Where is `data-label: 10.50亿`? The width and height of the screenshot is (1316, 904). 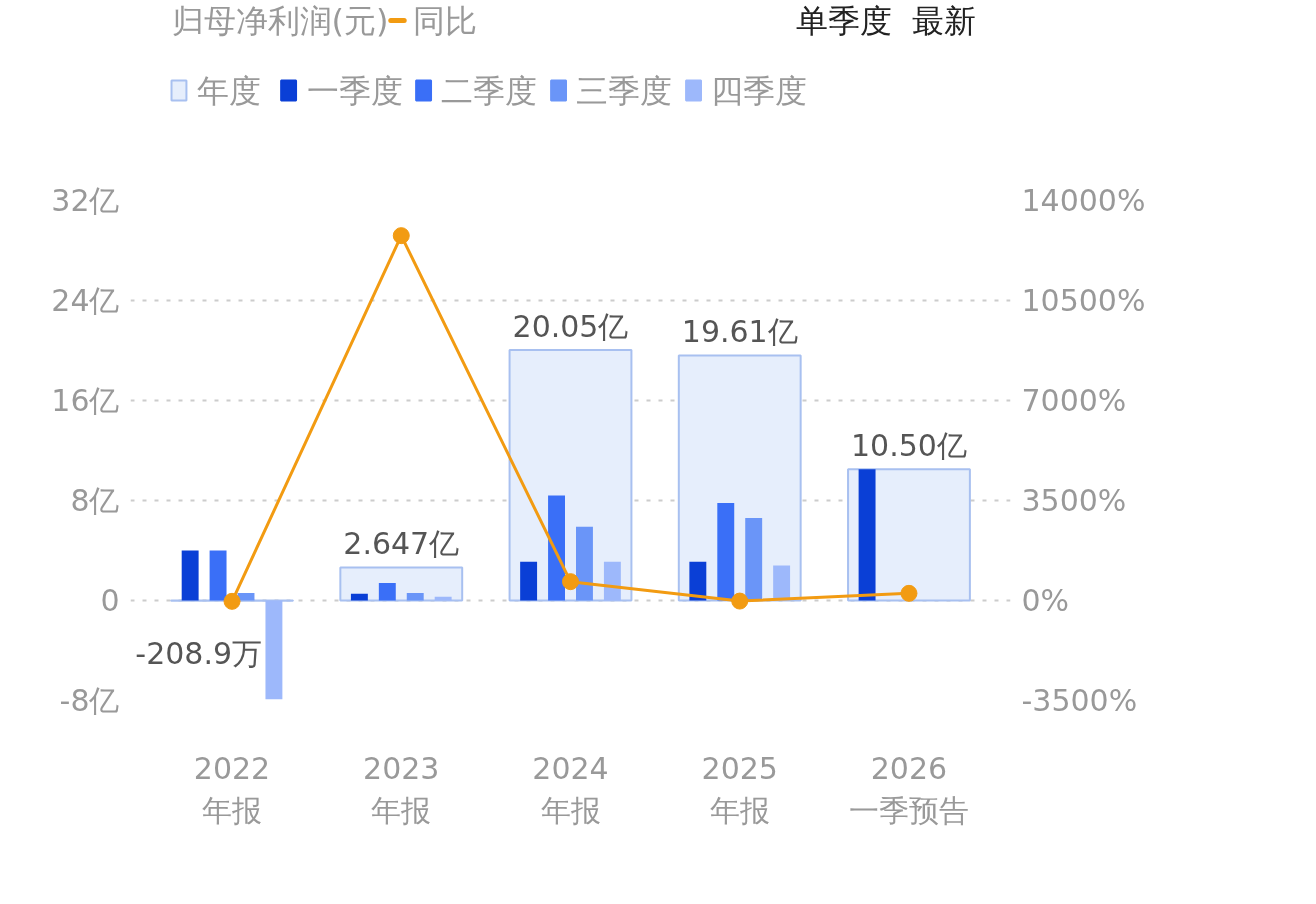
data-label: 10.50亿 is located at coordinates (909, 446).